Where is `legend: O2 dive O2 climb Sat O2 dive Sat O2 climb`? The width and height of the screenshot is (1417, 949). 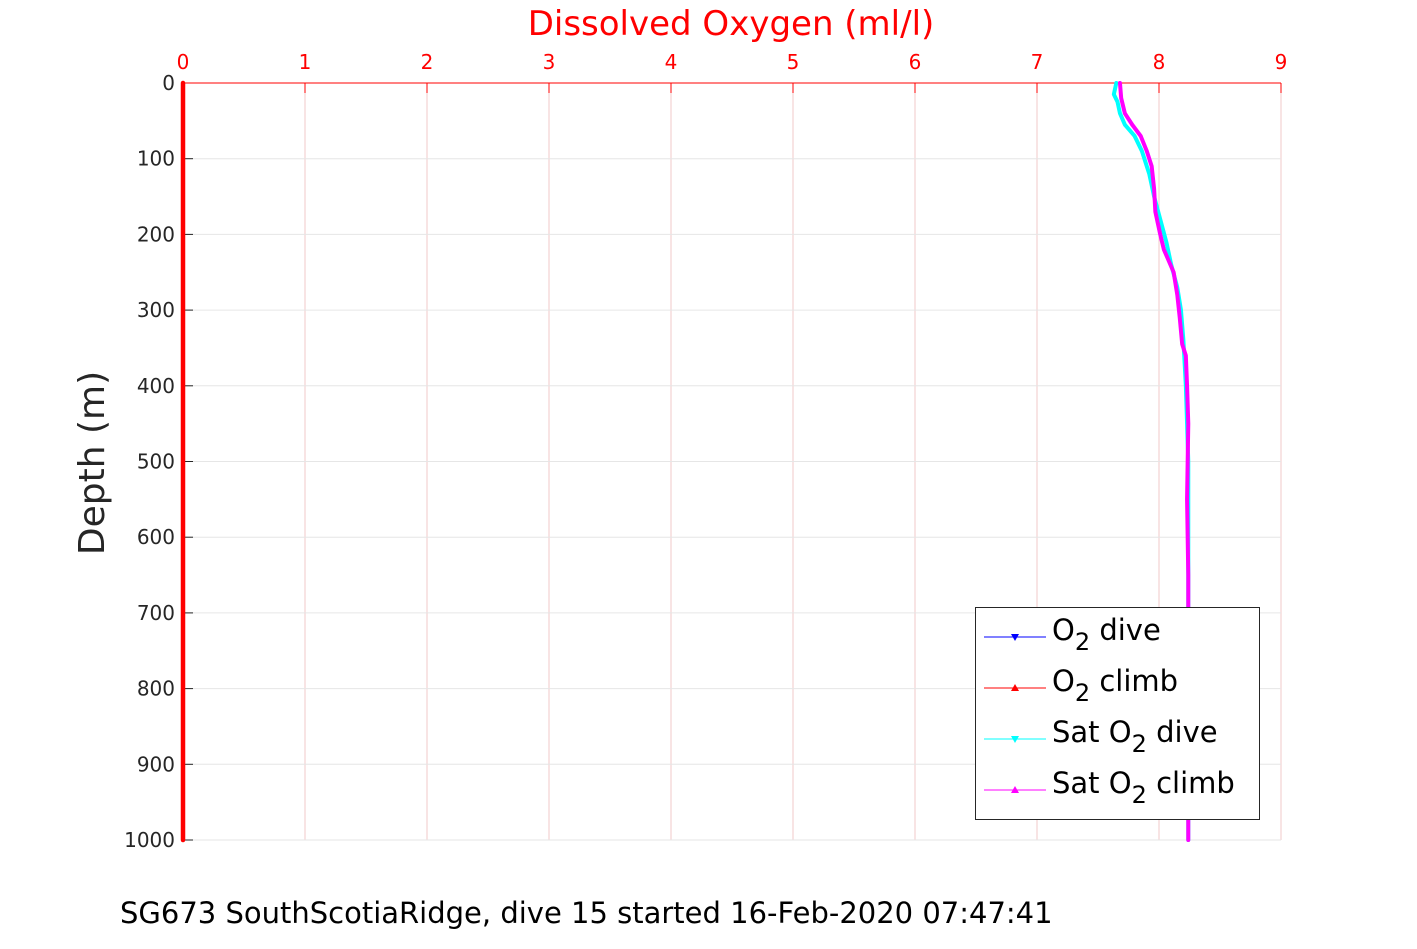 legend: O2 dive O2 climb Sat O2 dive Sat O2 climb is located at coordinates (1117, 713).